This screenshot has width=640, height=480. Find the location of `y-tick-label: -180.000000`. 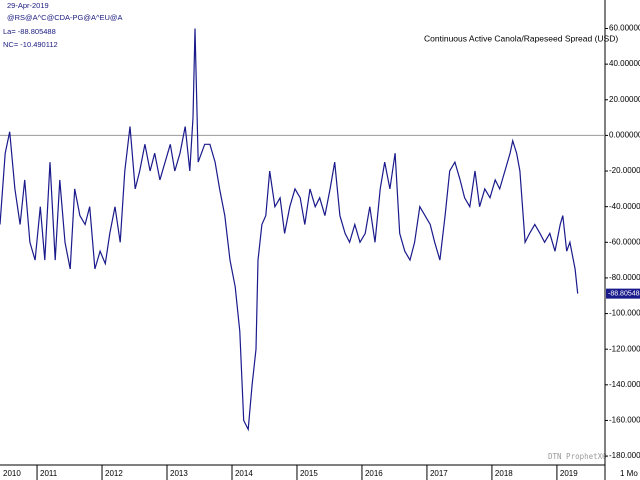

y-tick-label: -180.000000 is located at coordinates (624, 455).